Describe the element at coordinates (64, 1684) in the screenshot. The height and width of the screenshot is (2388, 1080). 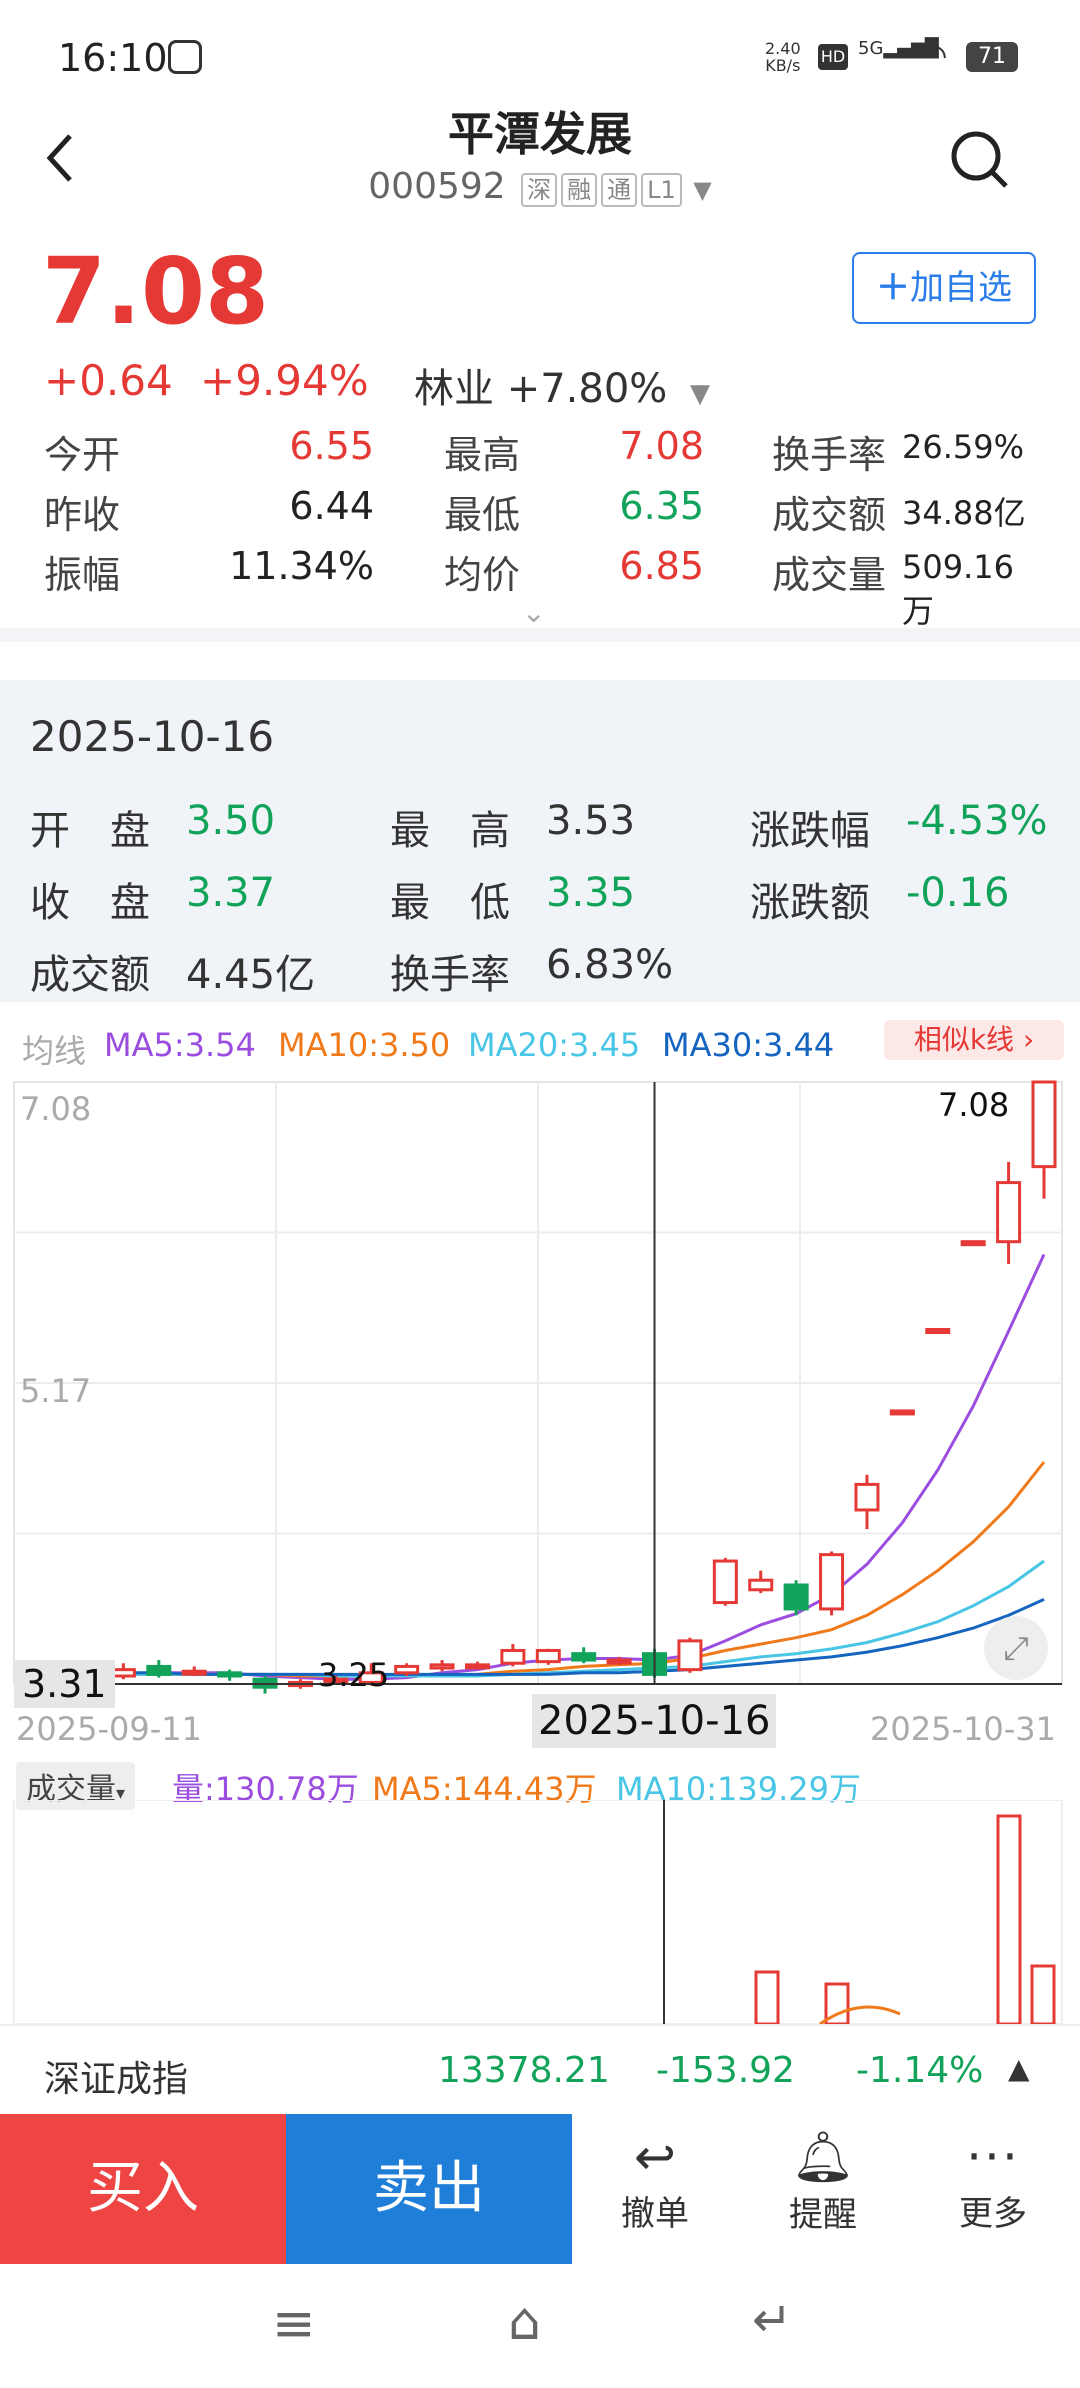
I see `y-axis-min-box: 3.31` at that location.